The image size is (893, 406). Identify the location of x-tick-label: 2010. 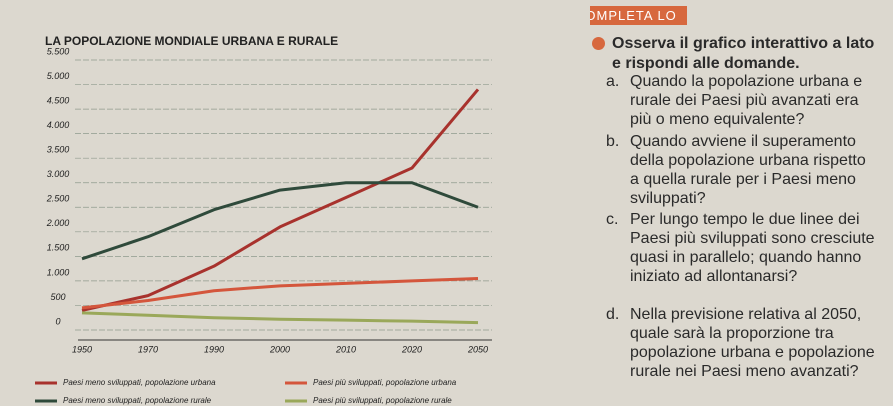
(345, 349).